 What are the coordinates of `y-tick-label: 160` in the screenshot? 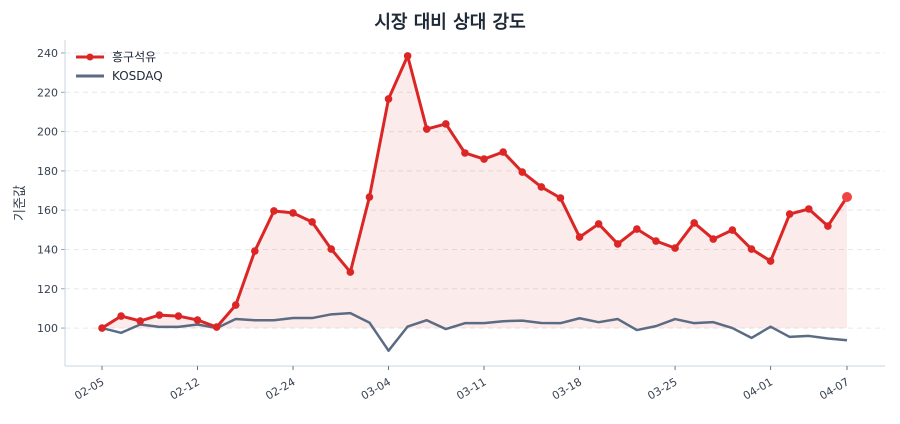 It's located at (47, 210).